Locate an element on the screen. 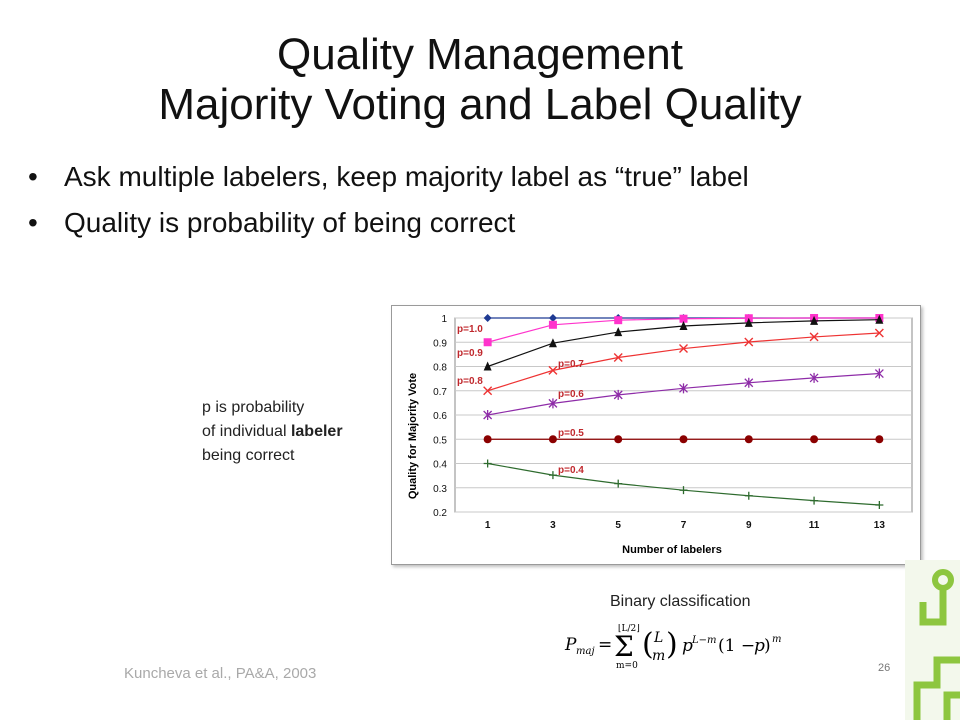 The height and width of the screenshot is (720, 960). x-axis-label: Number of labelers is located at coordinates (672, 550).